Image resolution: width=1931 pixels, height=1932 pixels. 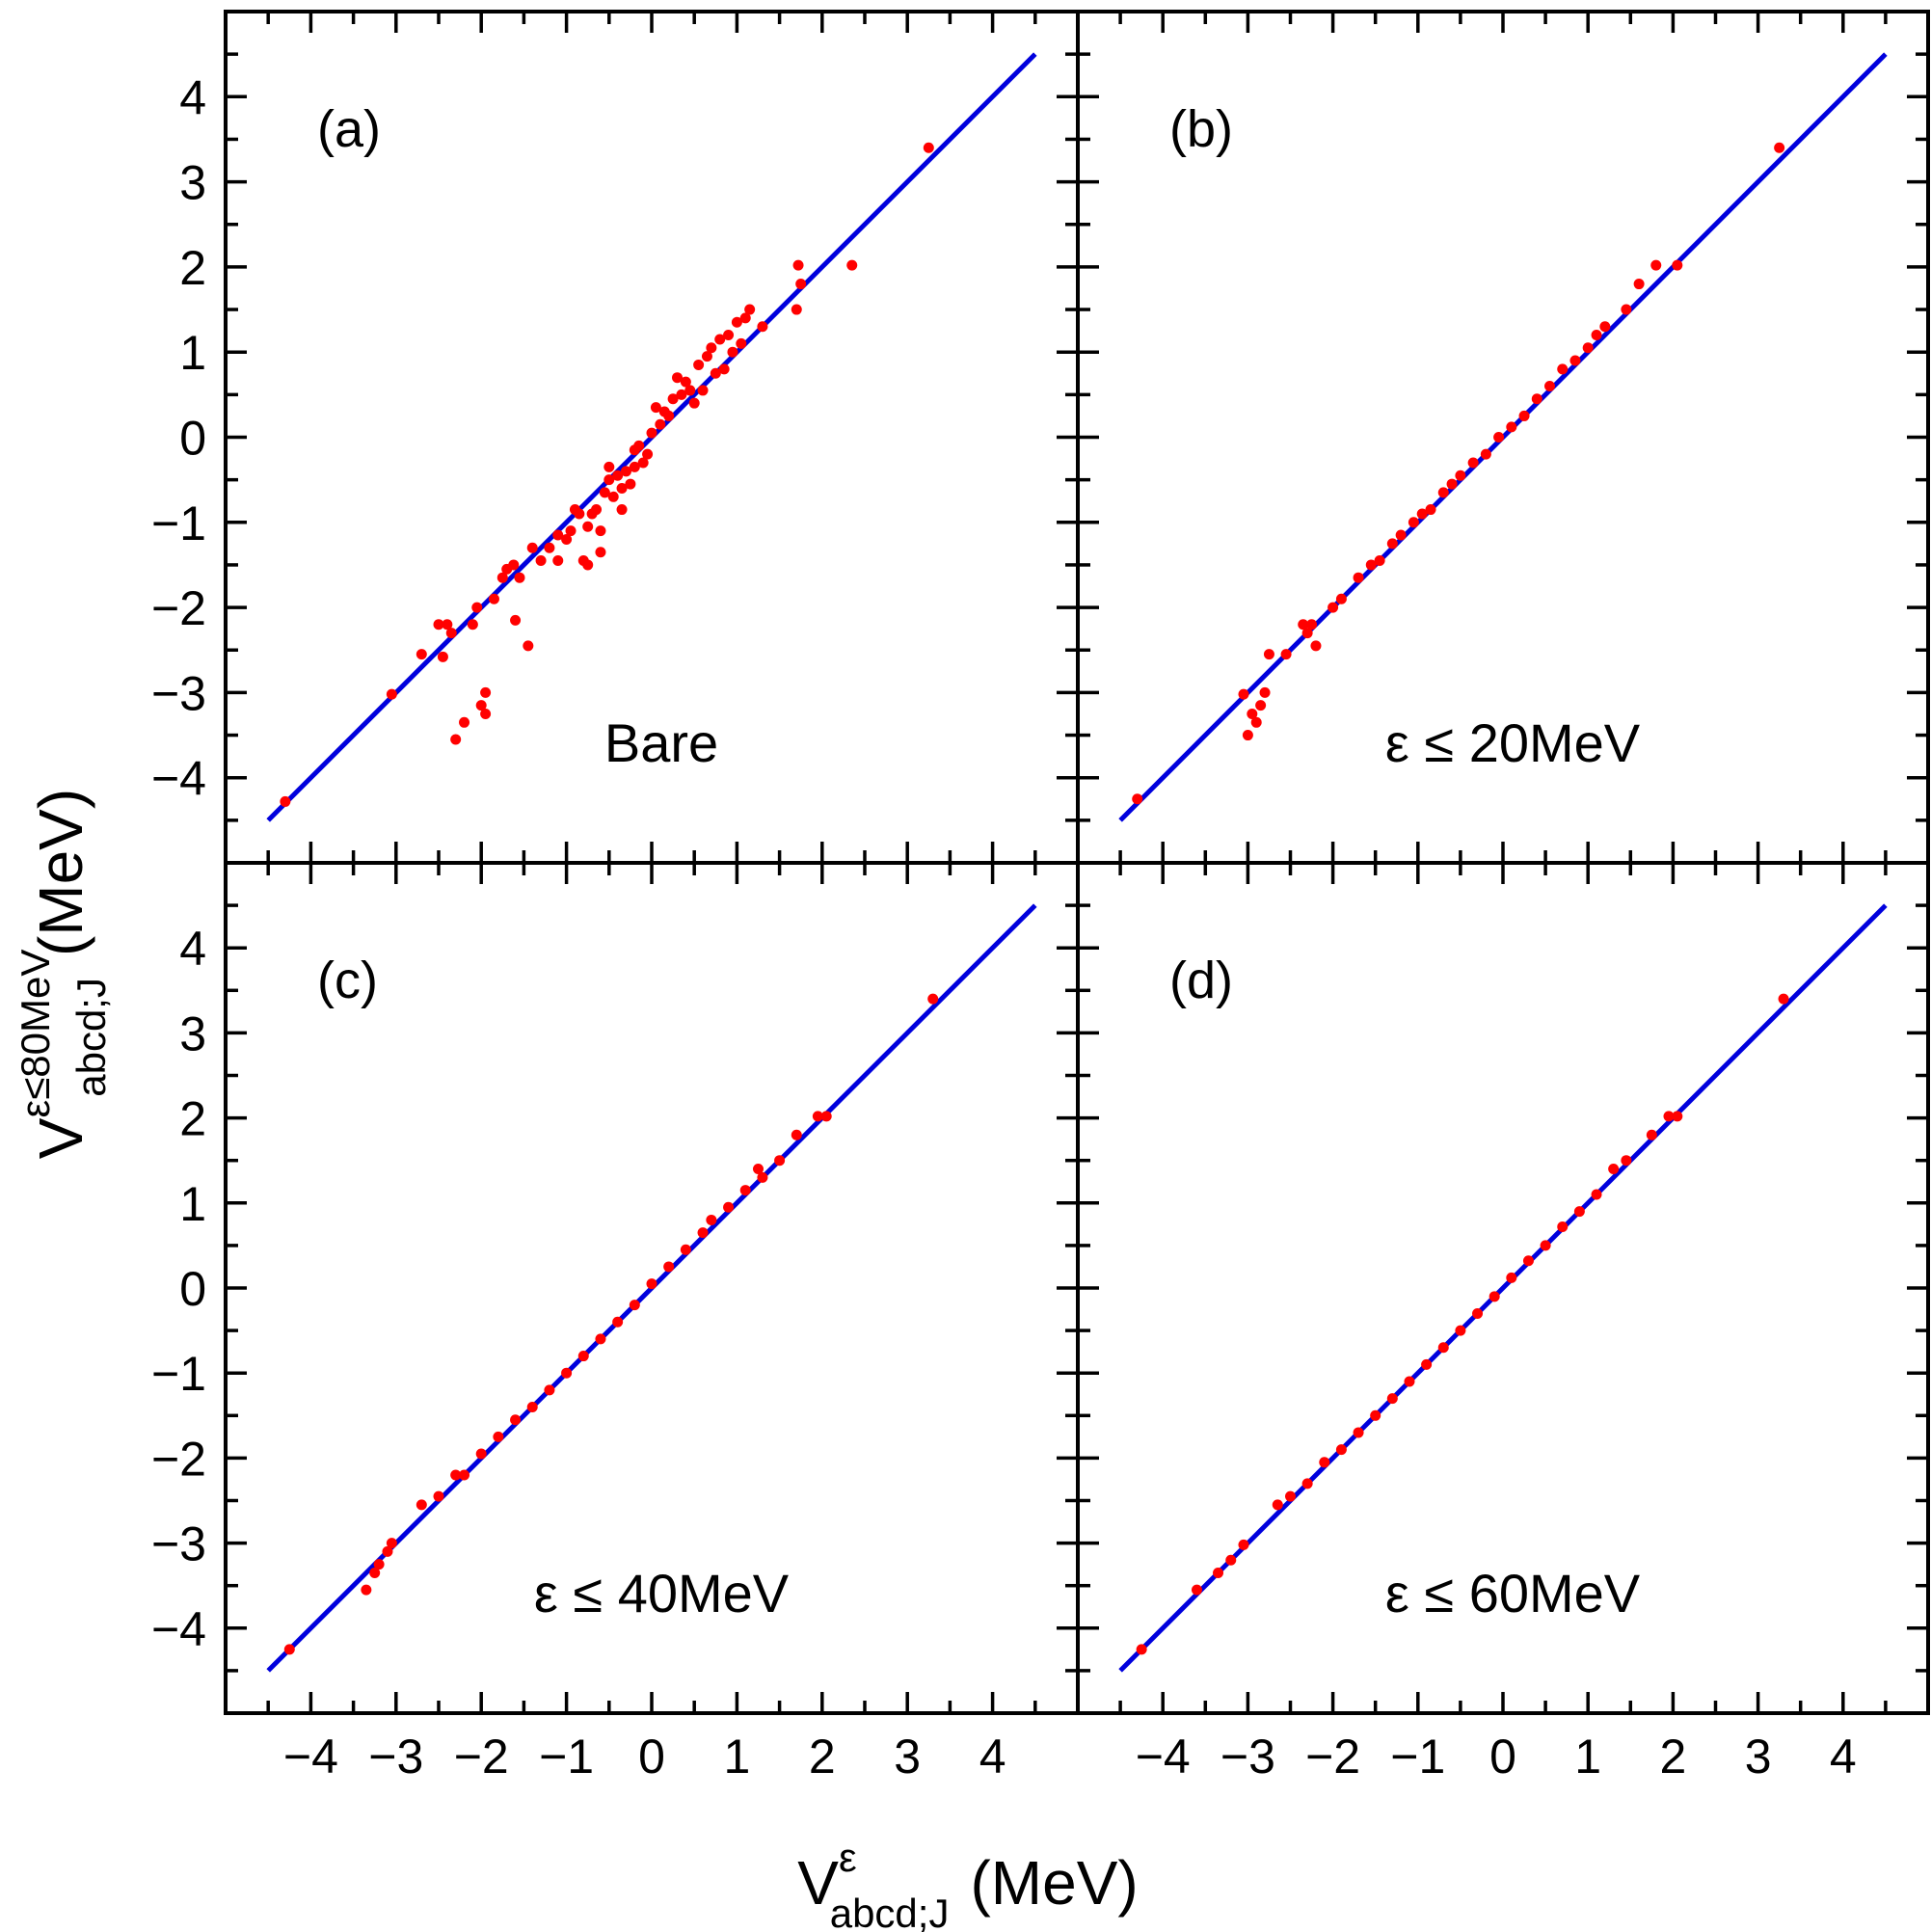 What do you see at coordinates (193, 1033) in the screenshot?
I see `y-tick-label: 3` at bounding box center [193, 1033].